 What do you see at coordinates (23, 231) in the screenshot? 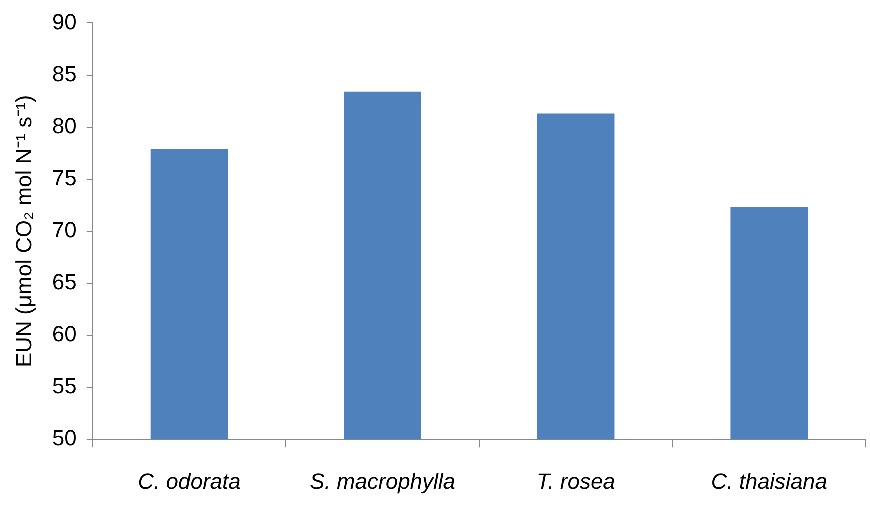
I see `y-axis-title: EUN (μmol CO₂ mol N⁻¹ s⁻¹)` at bounding box center [23, 231].